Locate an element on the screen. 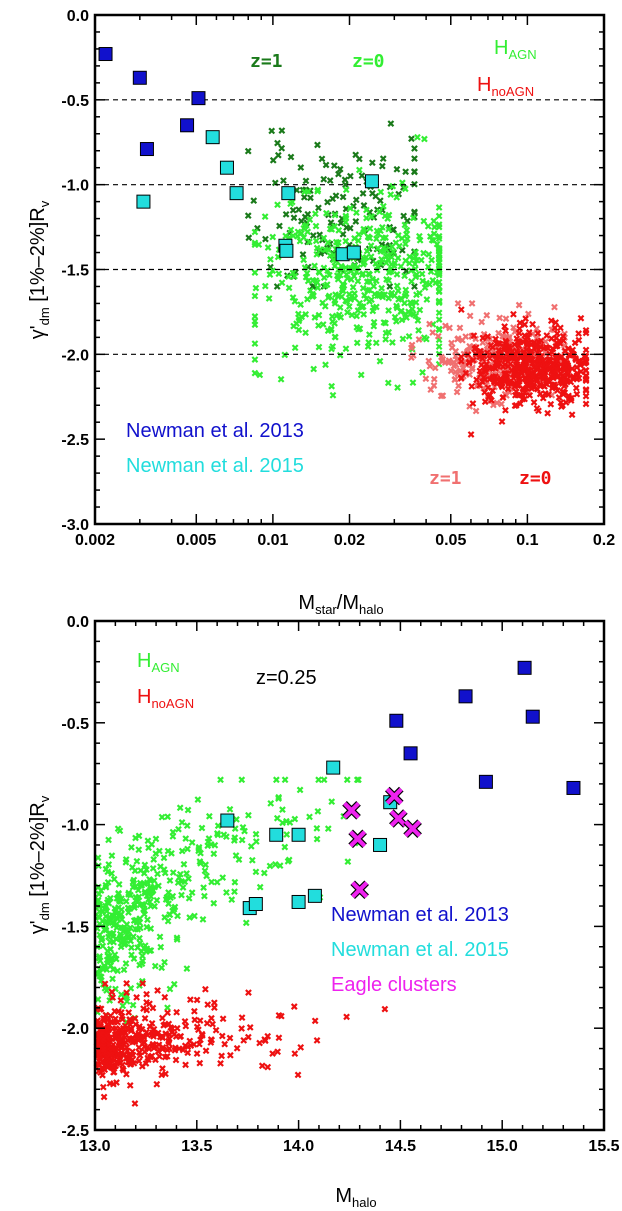  simulation-point-clouds is located at coordinates (417, 279).